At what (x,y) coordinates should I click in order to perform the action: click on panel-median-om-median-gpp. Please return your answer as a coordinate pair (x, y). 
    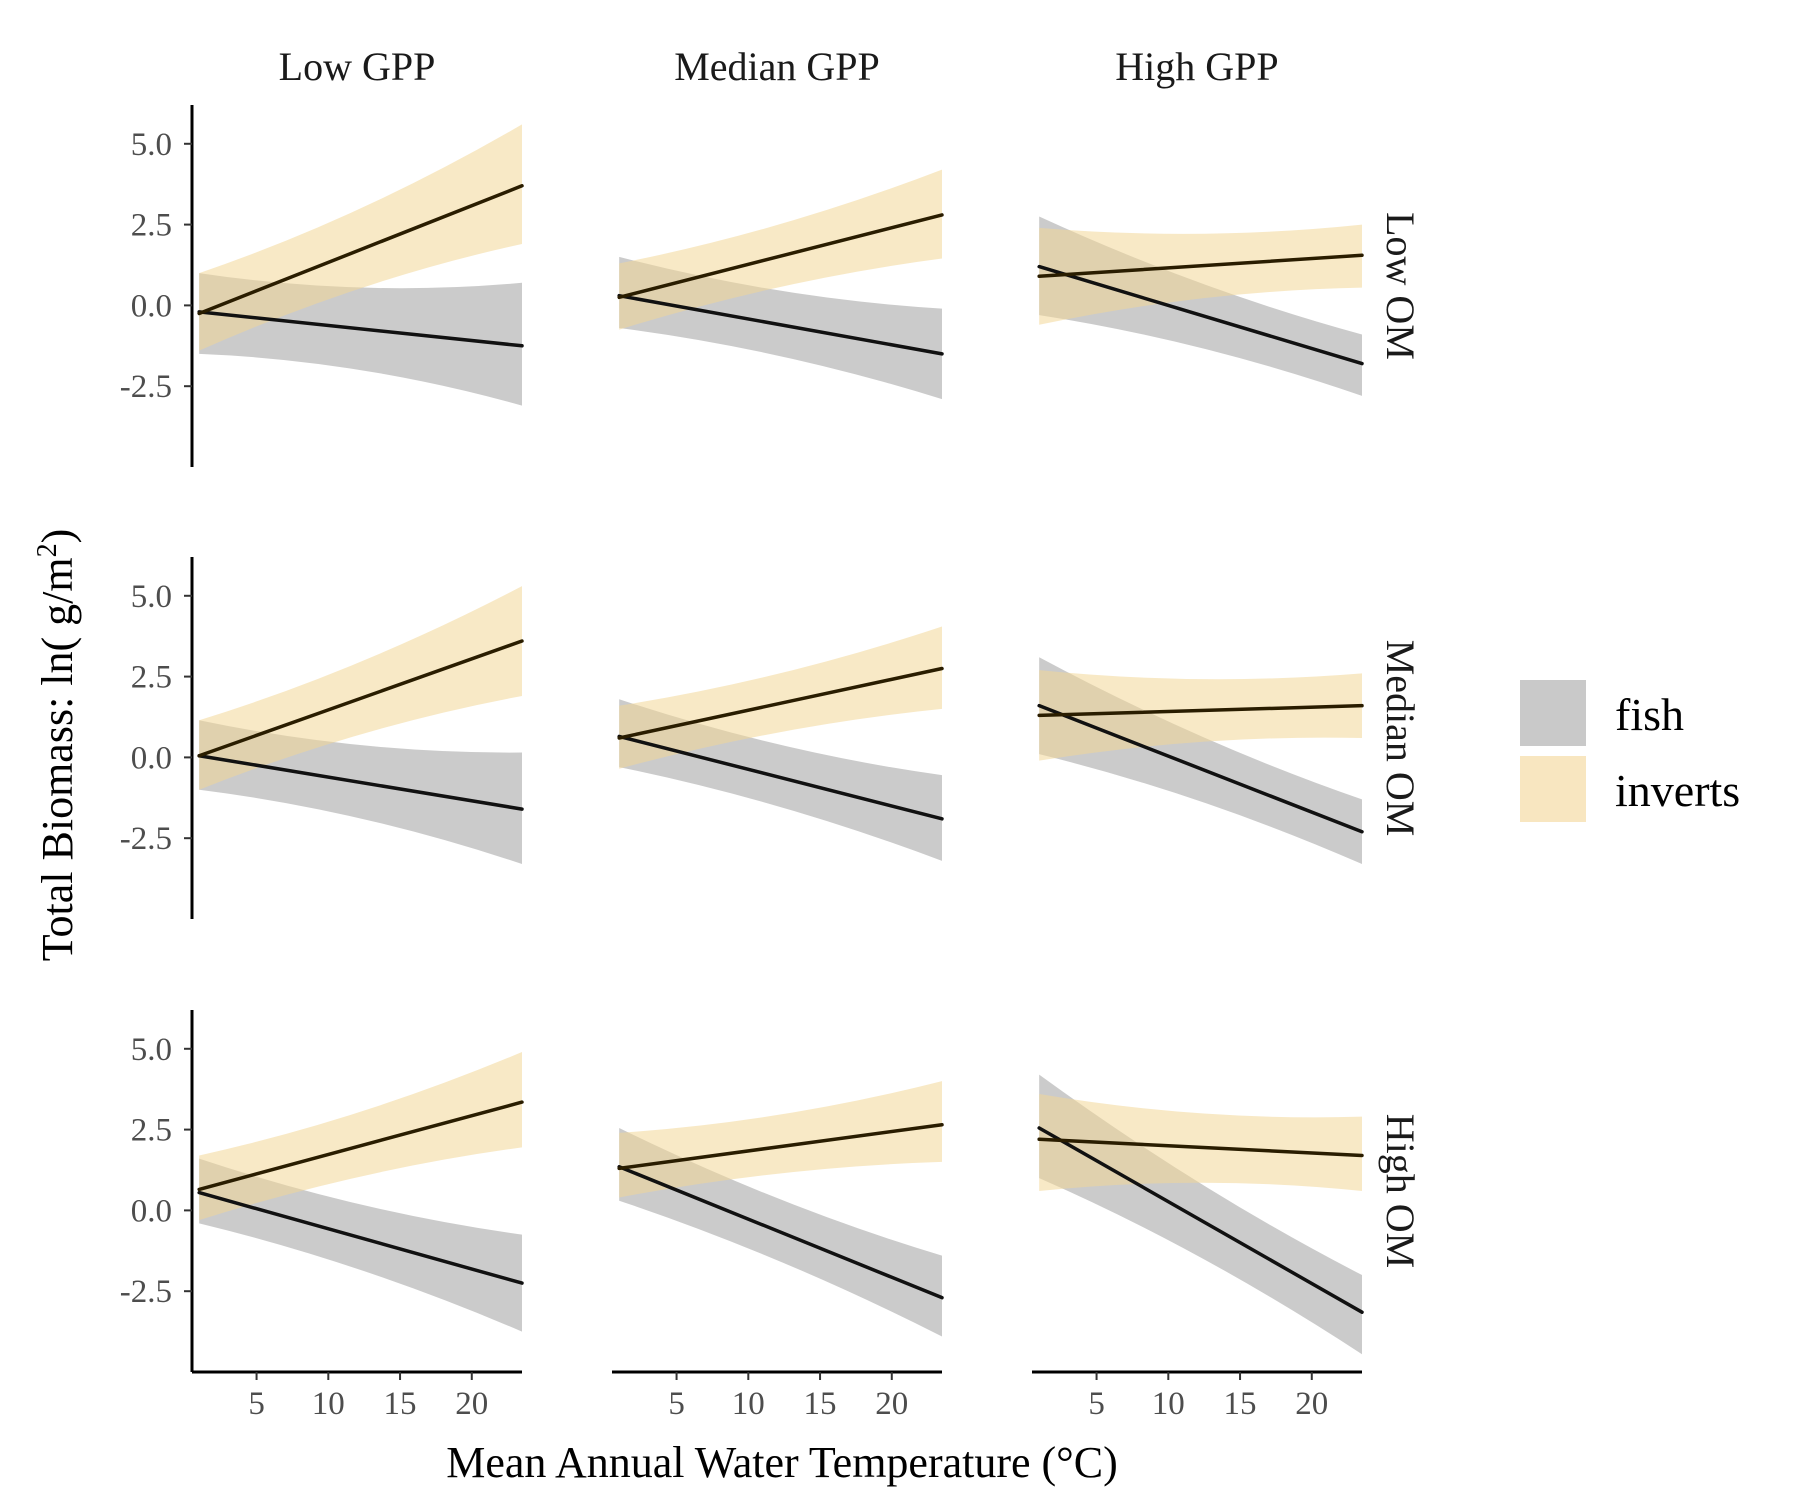
    Looking at the image, I should click on (780, 743).